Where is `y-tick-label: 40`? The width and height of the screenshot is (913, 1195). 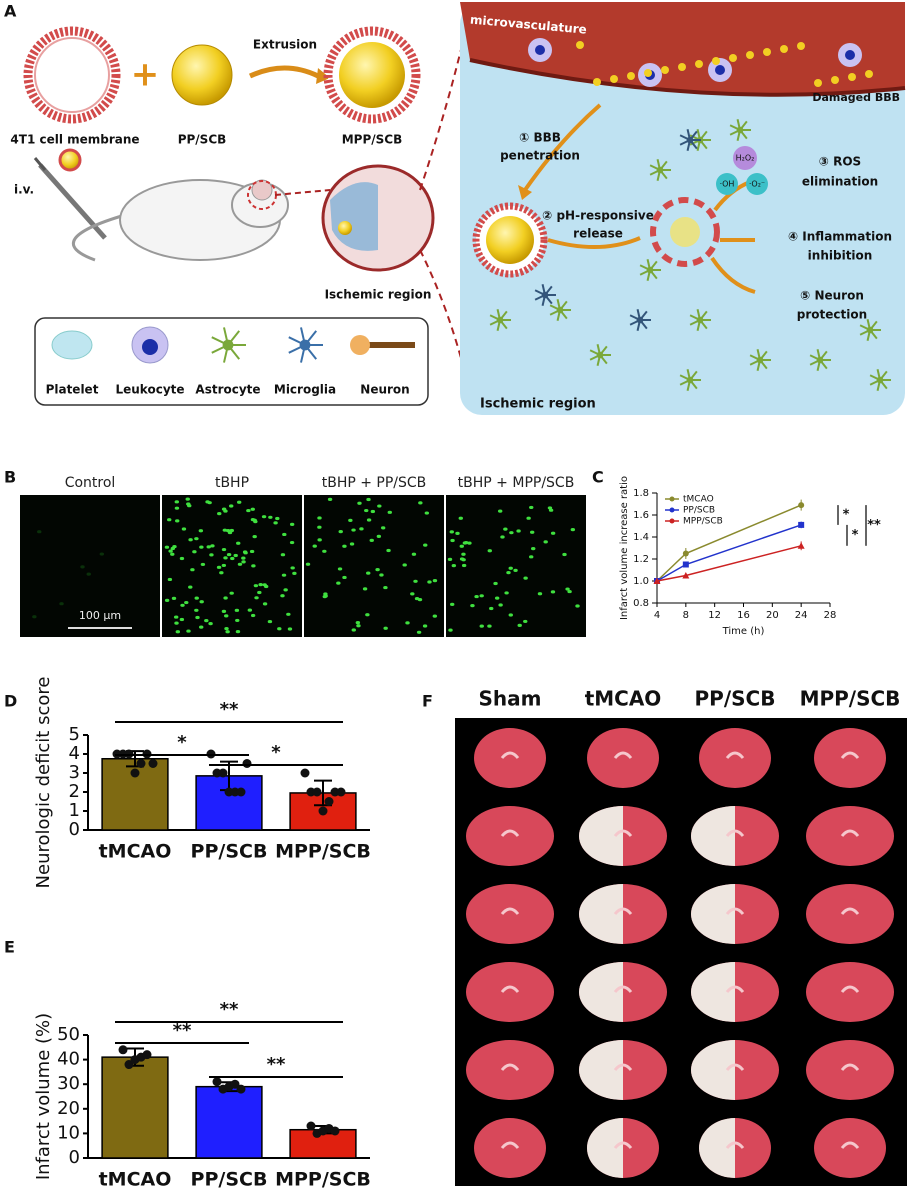 y-tick-label: 40 is located at coordinates (68, 1059).